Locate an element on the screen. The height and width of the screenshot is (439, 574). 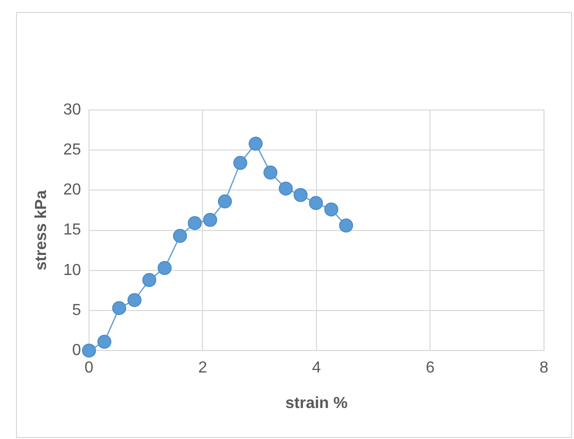
y-tick-label: 25 is located at coordinates (72, 150).